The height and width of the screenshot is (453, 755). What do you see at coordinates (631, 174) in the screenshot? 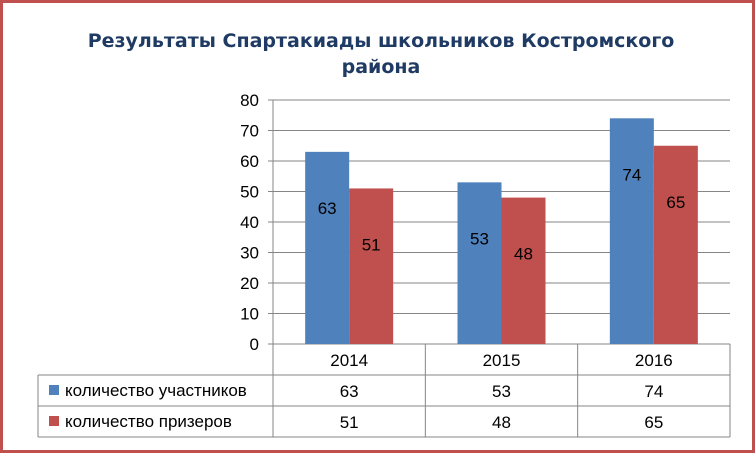
I see `data-label: 74` at bounding box center [631, 174].